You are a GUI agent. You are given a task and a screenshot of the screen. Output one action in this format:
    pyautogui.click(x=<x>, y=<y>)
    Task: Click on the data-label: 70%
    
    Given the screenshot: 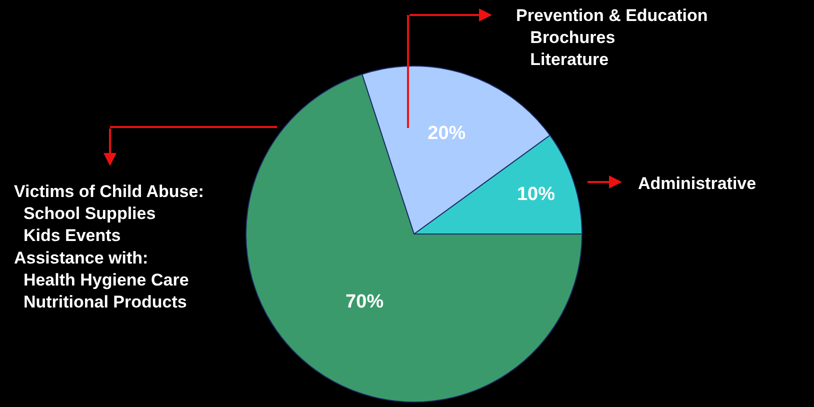 What is the action you would take?
    pyautogui.click(x=365, y=301)
    